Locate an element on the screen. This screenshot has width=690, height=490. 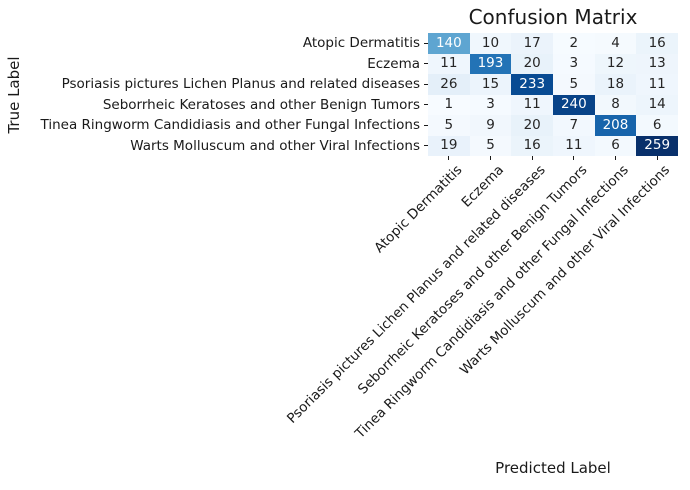
heatmap-cell: 208 is located at coordinates (615, 125).